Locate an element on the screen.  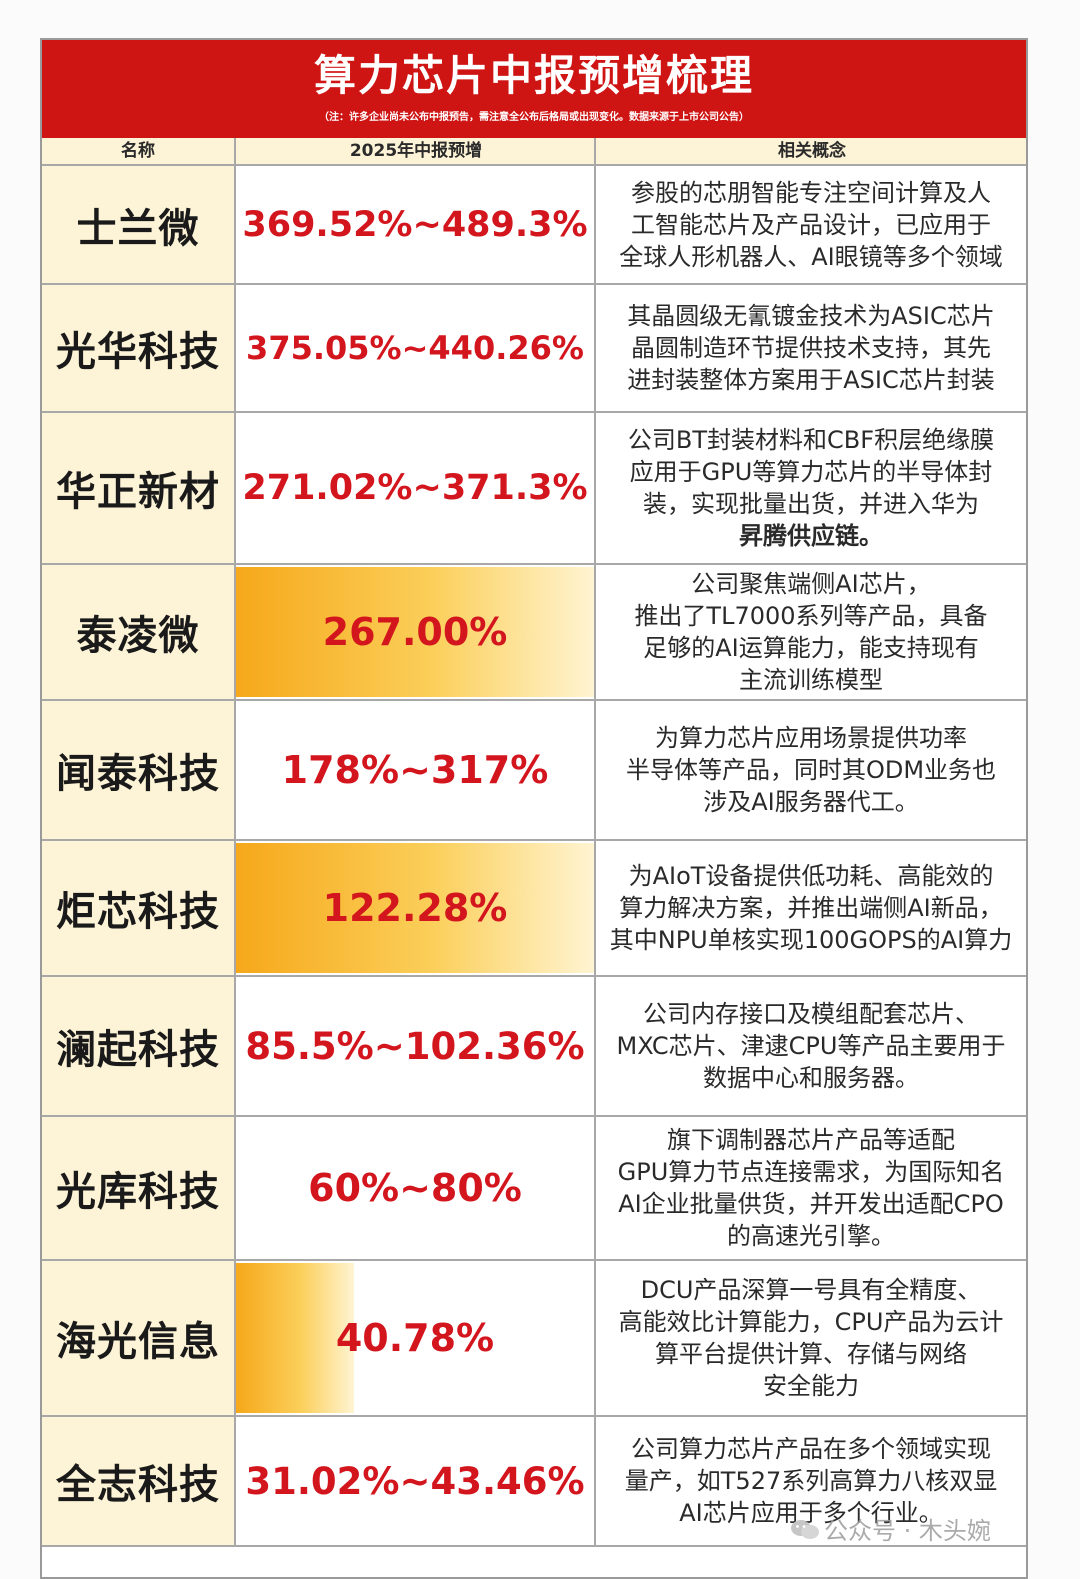
company-name: 海光信息 is located at coordinates (138, 1338).